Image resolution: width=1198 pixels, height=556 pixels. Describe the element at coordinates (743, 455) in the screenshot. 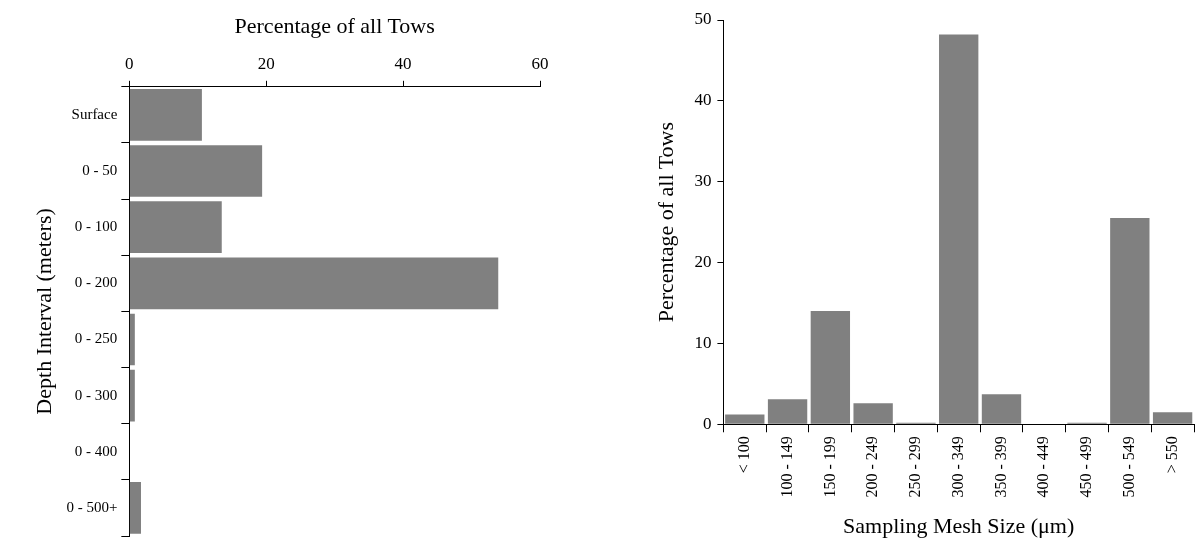

I see `x-tick-label: < 100` at that location.